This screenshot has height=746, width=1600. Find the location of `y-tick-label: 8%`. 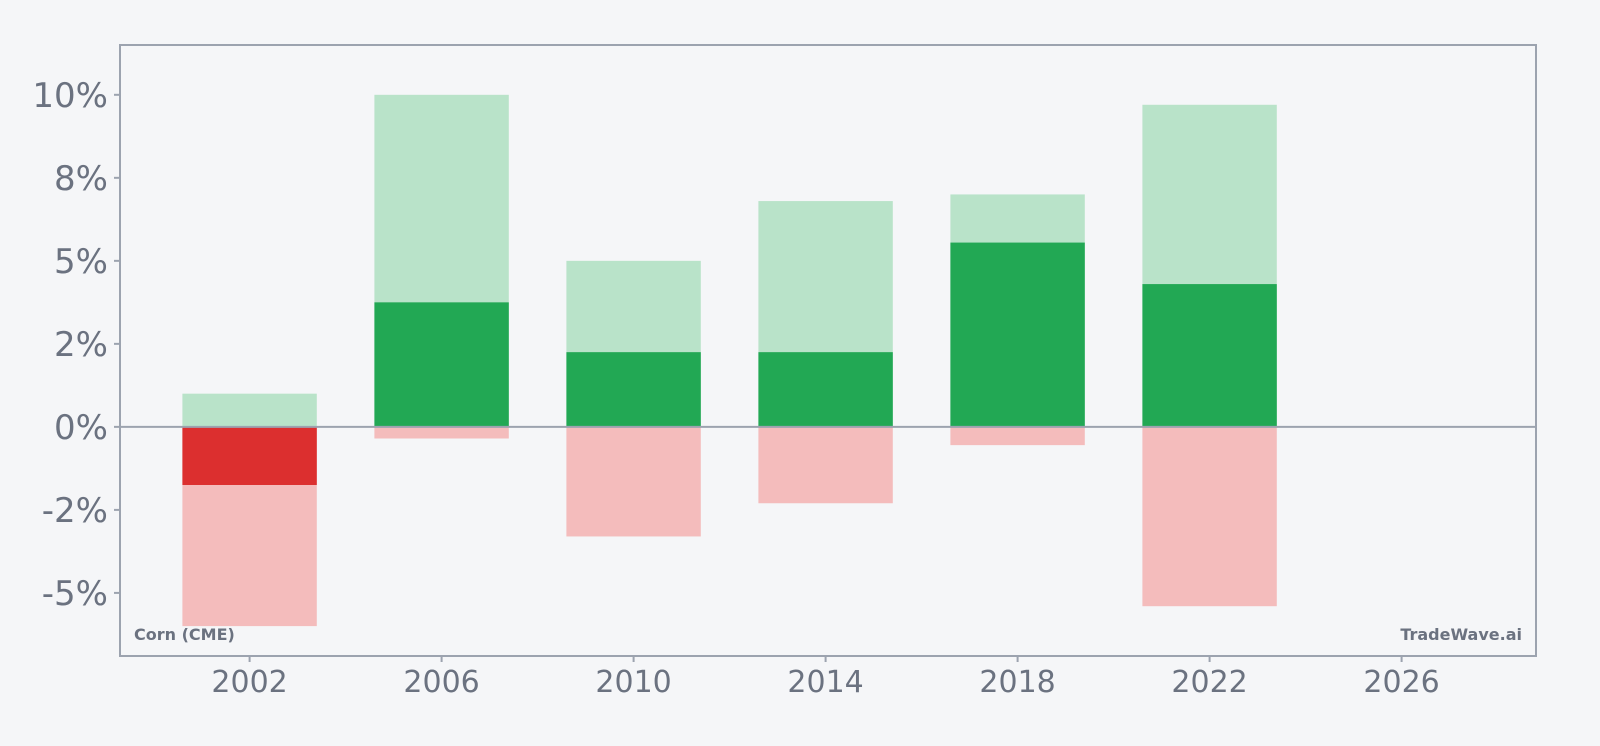

y-tick-label: 8% is located at coordinates (81, 179).